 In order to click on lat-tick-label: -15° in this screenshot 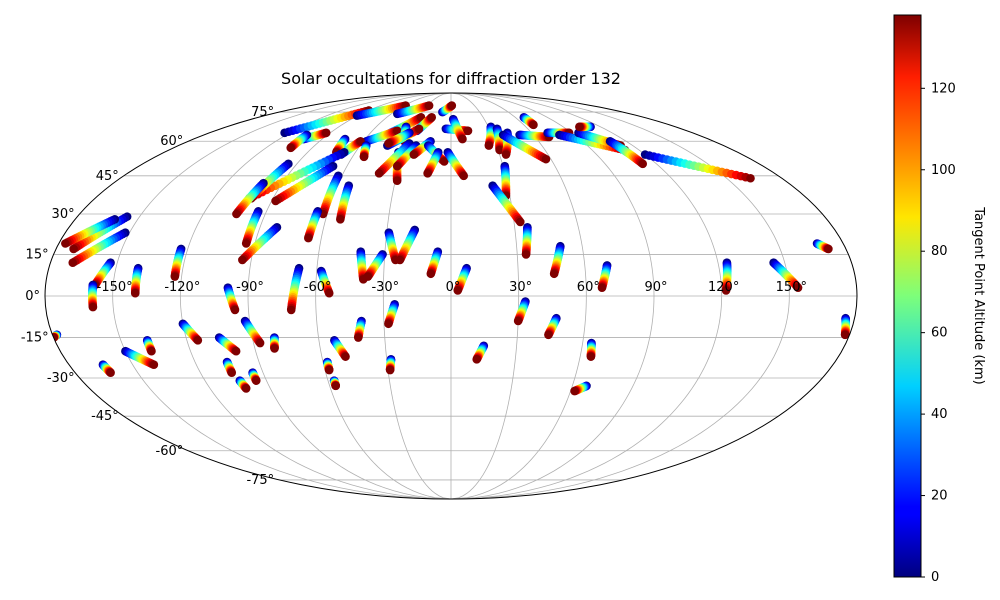, I will do `click(35, 338)`.